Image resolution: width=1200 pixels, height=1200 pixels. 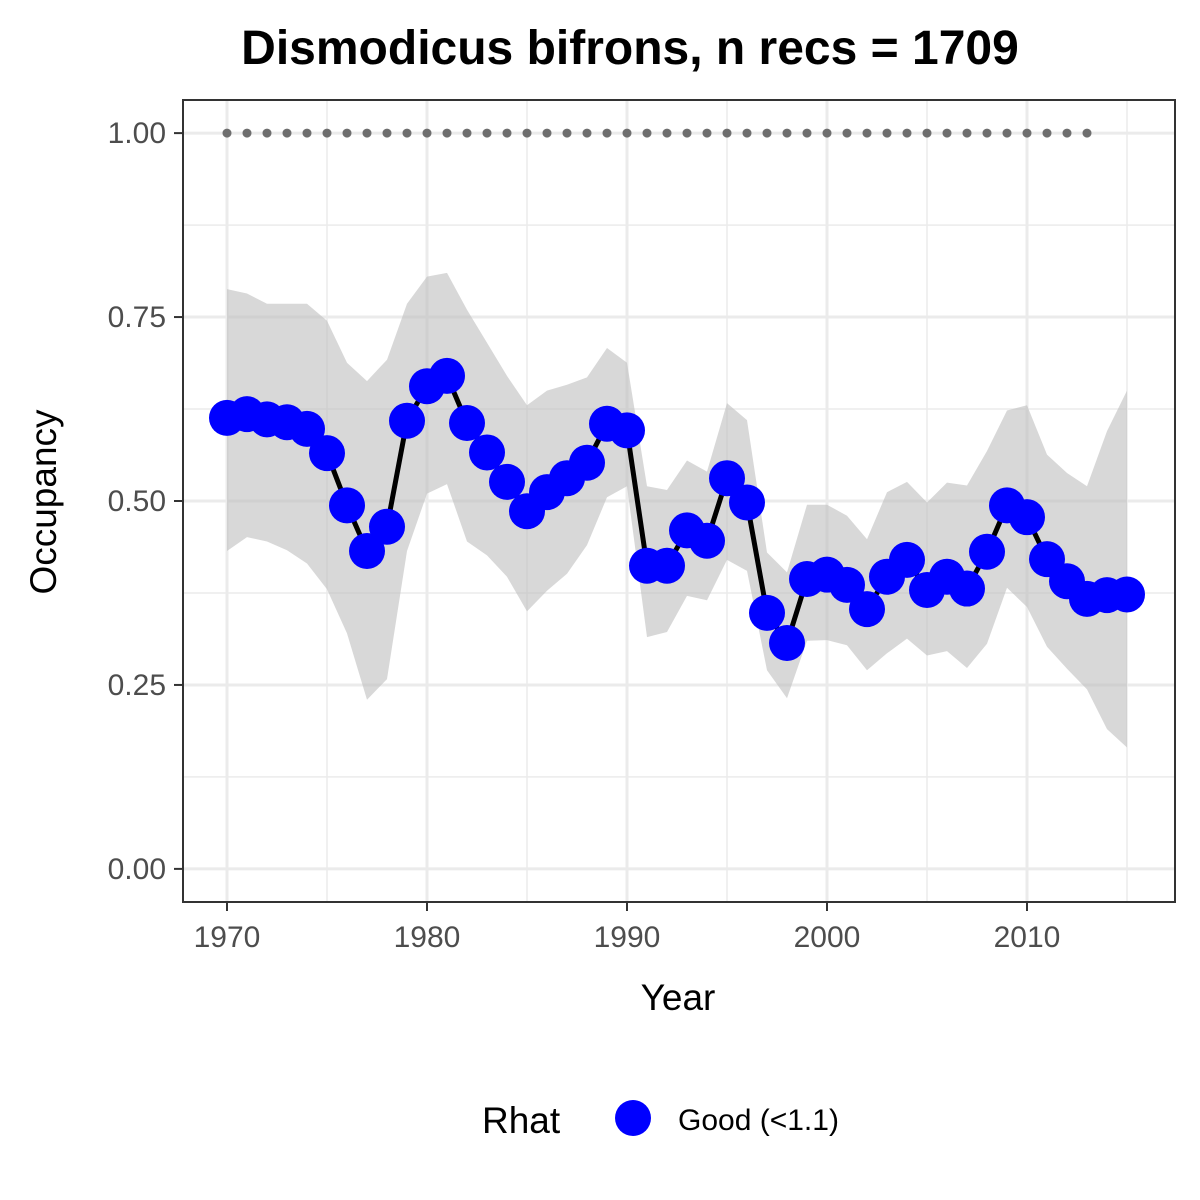 I want to click on y-axis-title: Occupancy, so click(x=43, y=502).